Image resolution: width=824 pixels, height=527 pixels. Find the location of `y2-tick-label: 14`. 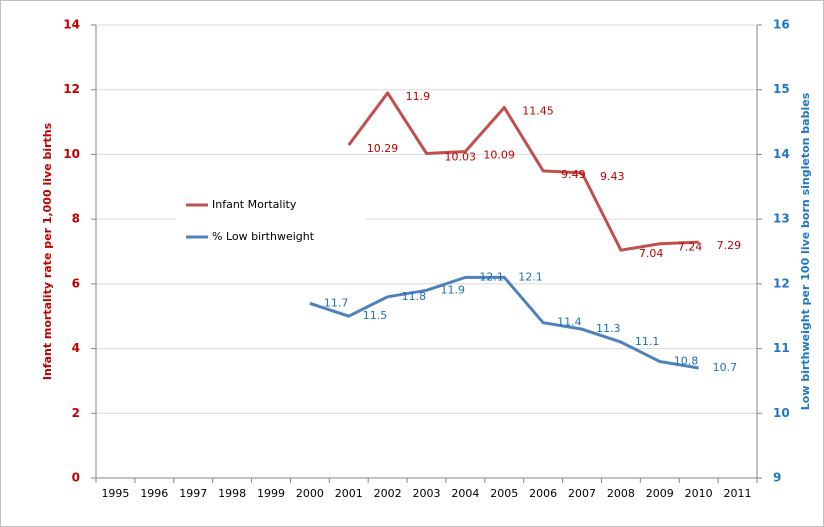

y2-tick-label: 14 is located at coordinates (781, 154).